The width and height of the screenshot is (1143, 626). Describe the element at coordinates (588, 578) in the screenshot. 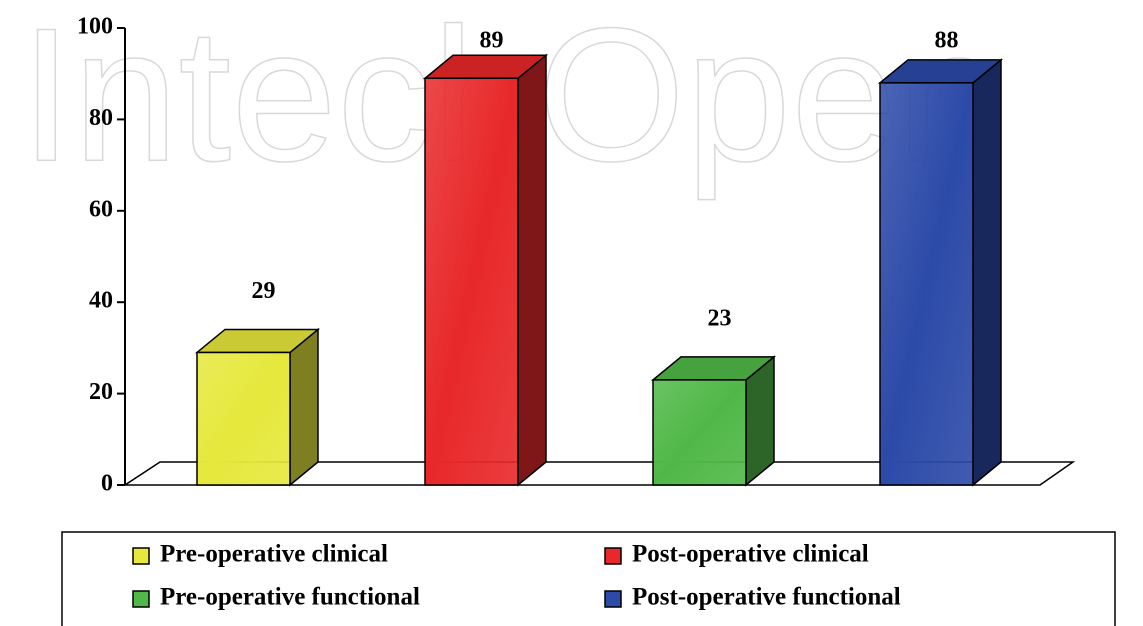

I see `legend` at that location.